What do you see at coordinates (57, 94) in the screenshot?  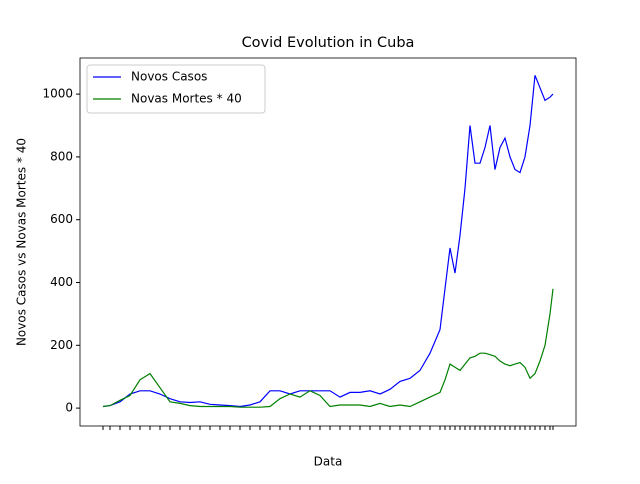 I see `y-tick-label: 1000` at bounding box center [57, 94].